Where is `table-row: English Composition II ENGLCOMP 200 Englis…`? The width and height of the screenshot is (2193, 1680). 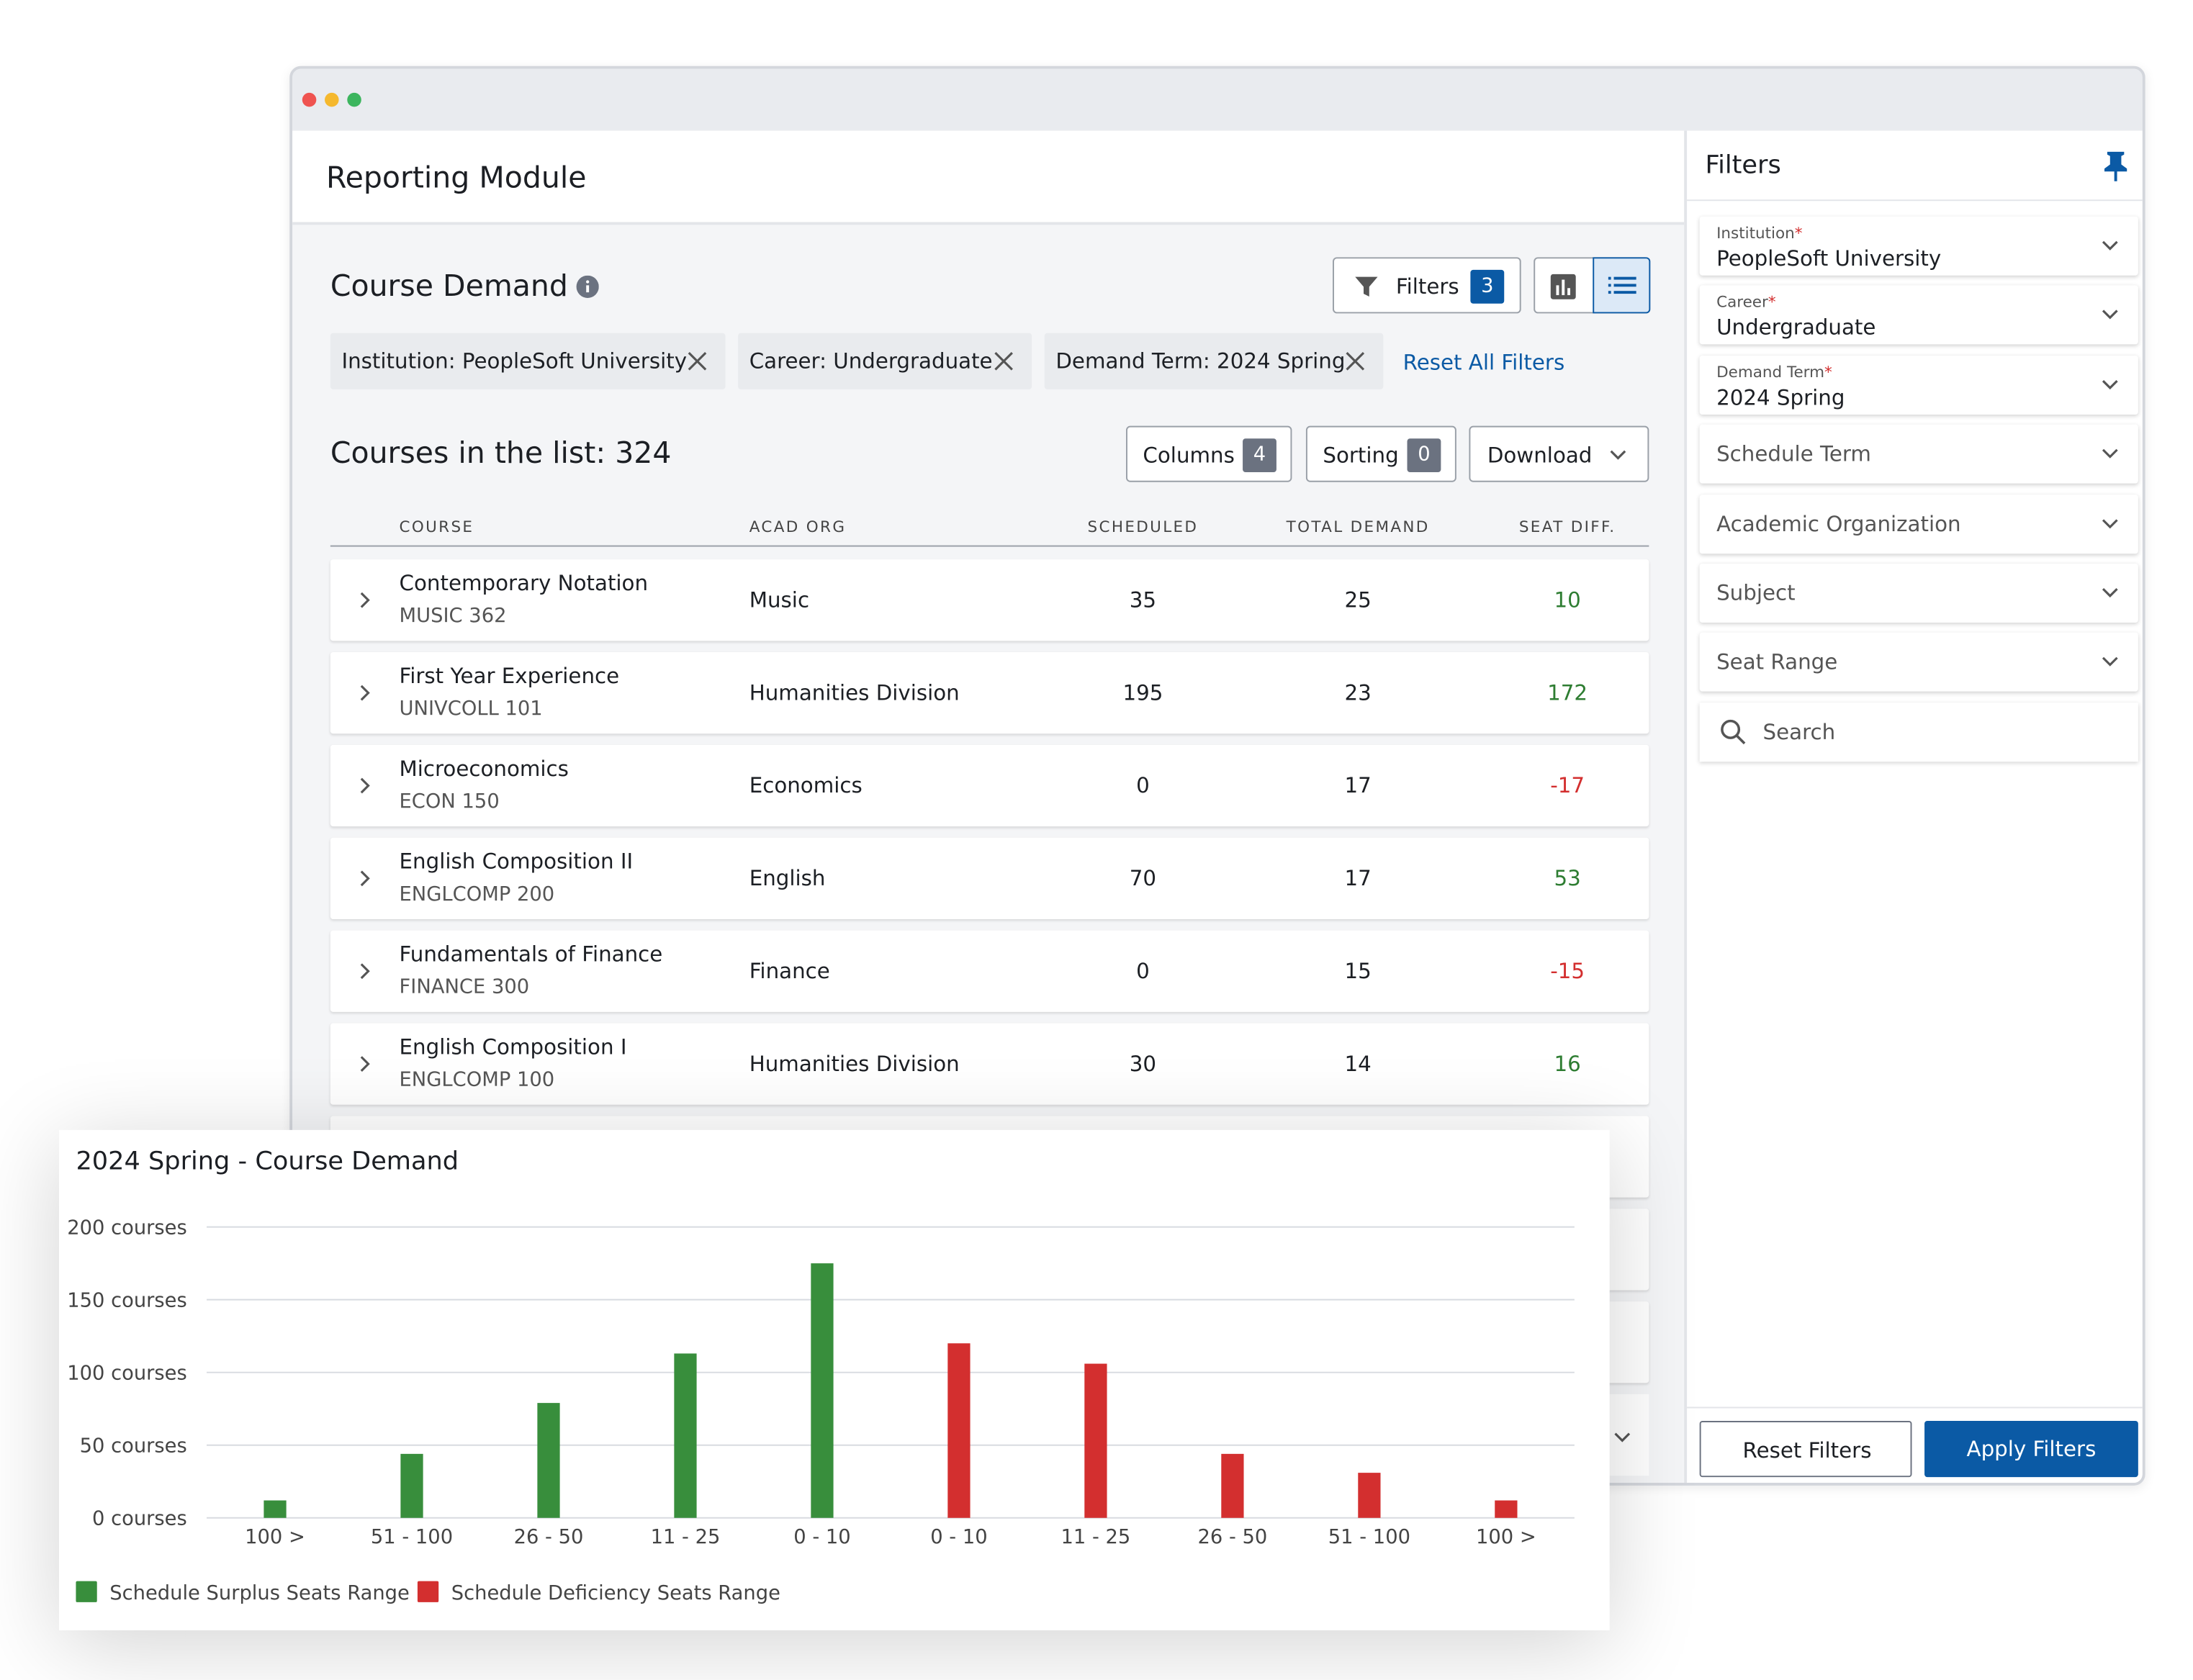 table-row: English Composition II ENGLCOMP 200 Englis… is located at coordinates (990, 878).